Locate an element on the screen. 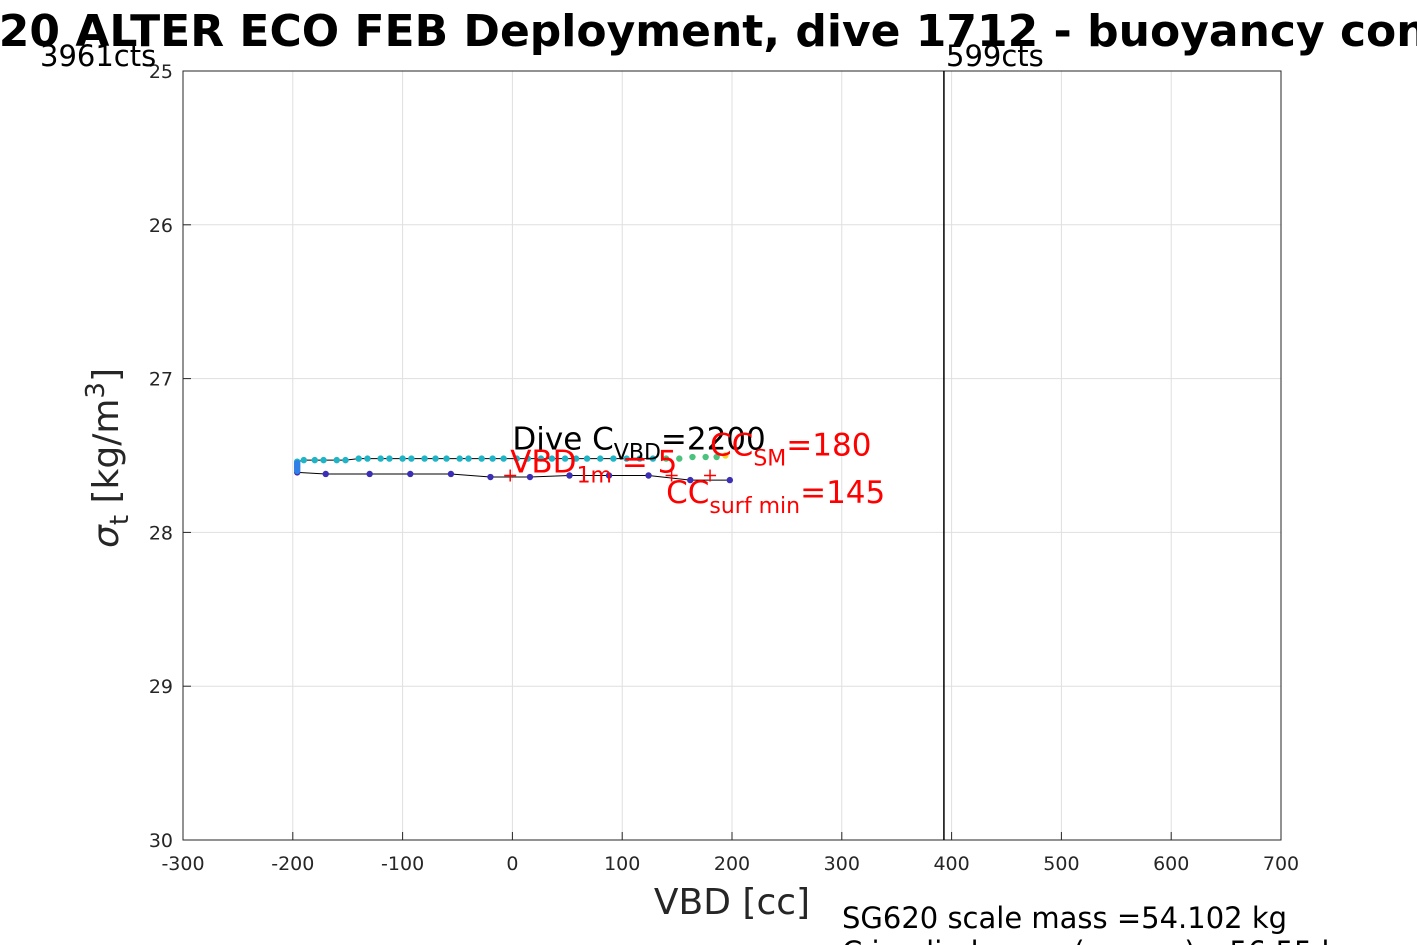  x-tick-label: -100 is located at coordinates (402, 864).